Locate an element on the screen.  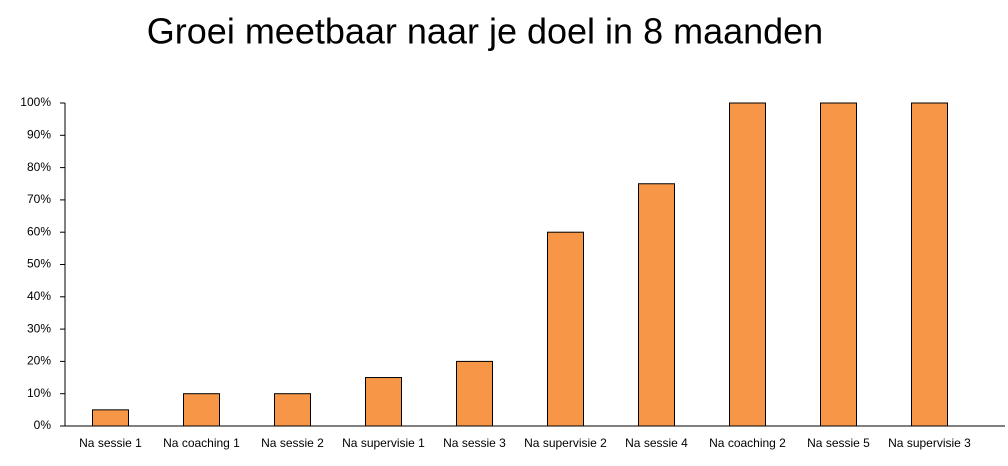
y-tick-label: 0% is located at coordinates (43, 425).